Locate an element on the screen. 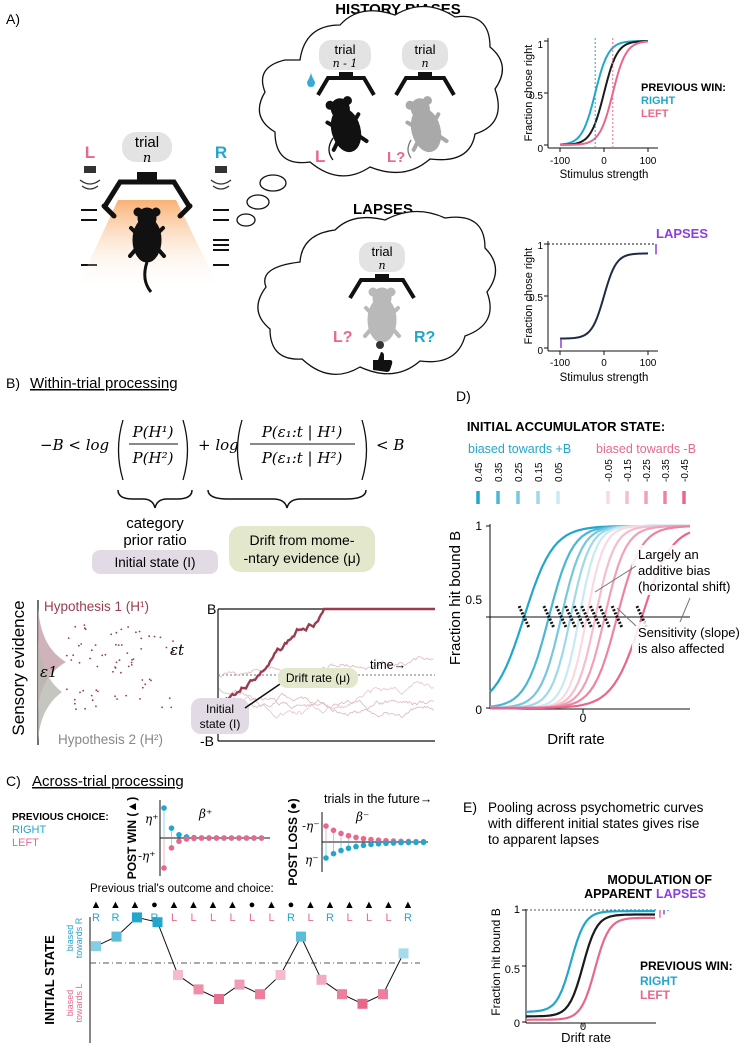 The width and height of the screenshot is (748, 1049). panel-e-ylabel: Fraction hit bound B is located at coordinates (496, 961).